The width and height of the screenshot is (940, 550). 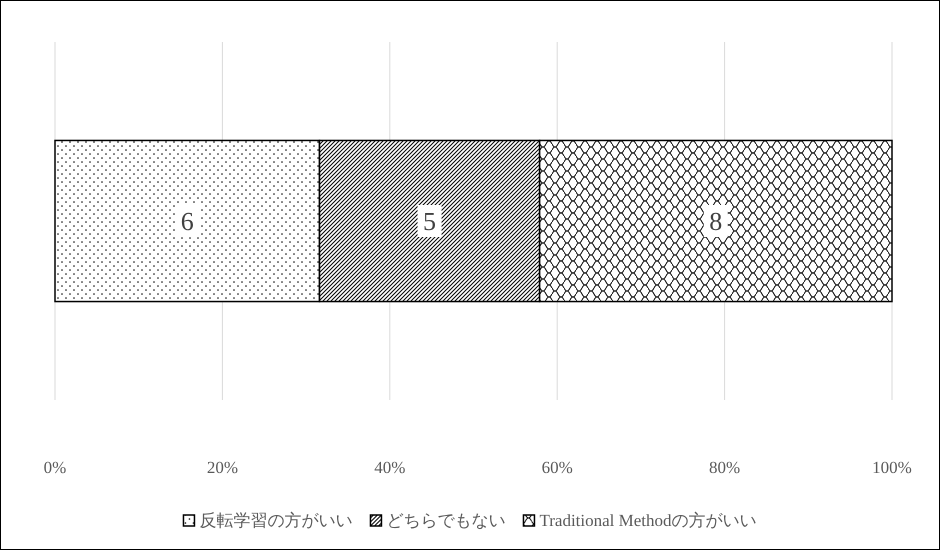 What do you see at coordinates (557, 467) in the screenshot?
I see `x-tick-label: 60%` at bounding box center [557, 467].